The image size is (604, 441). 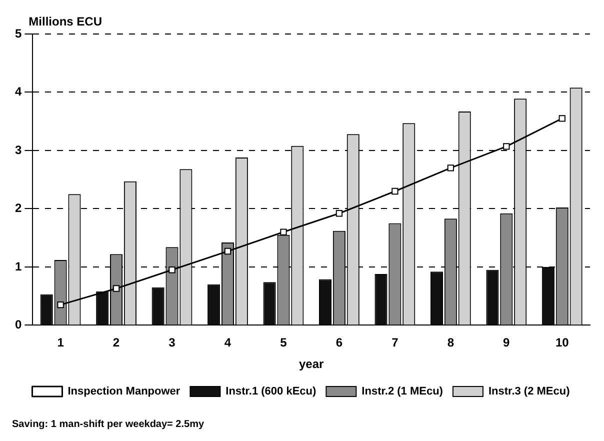 What do you see at coordinates (65, 21) in the screenshot?
I see `y-axis-title: Millions ECU` at bounding box center [65, 21].